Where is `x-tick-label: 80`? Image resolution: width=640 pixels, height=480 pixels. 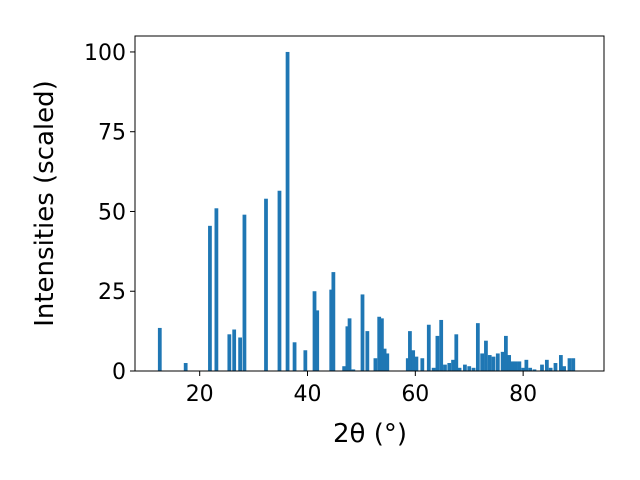
x-tick-label: 80 is located at coordinates (523, 394).